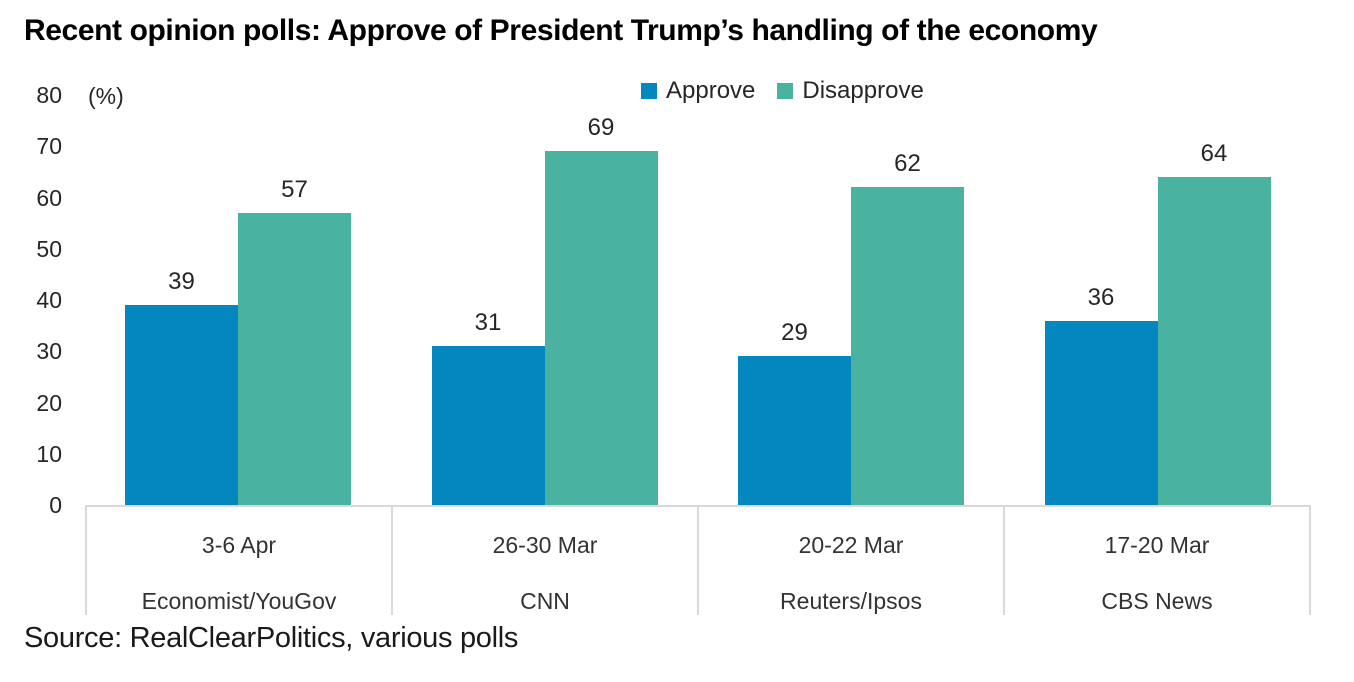  I want to click on legend-item-disapprove: Disapprove, so click(850, 91).